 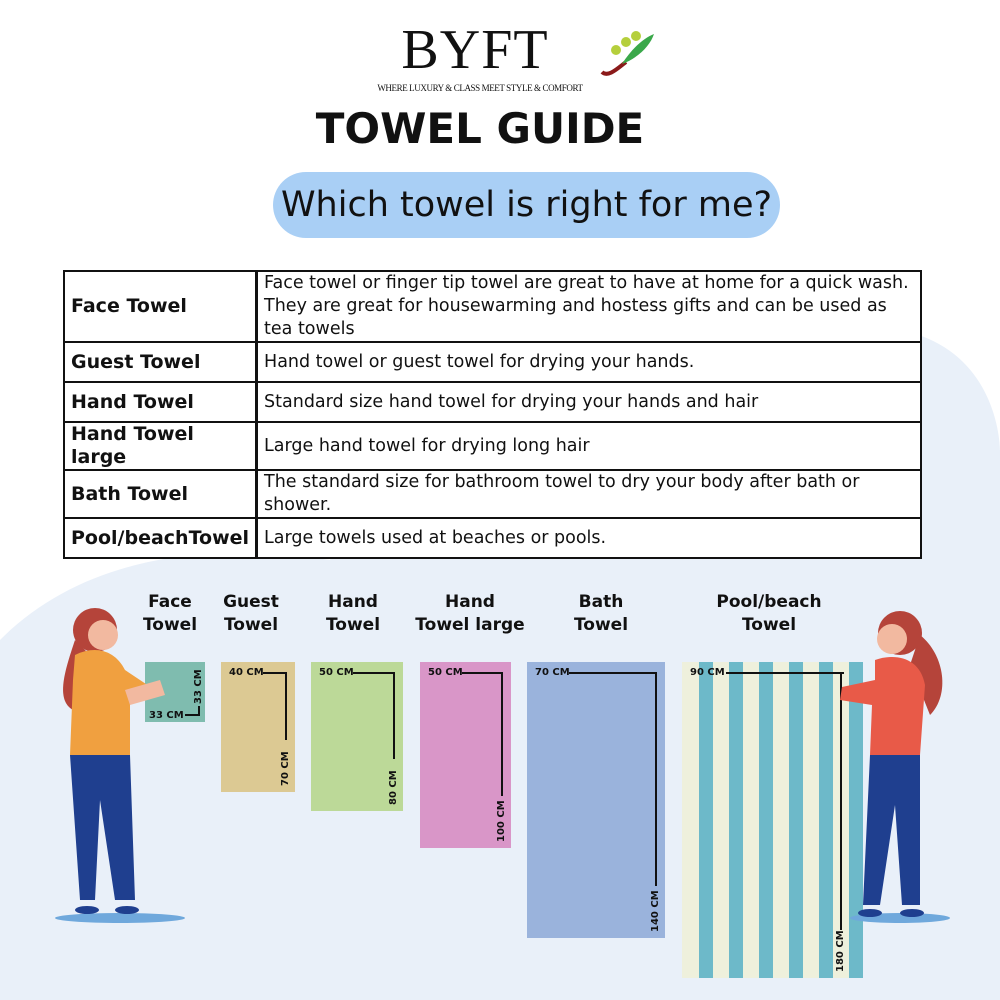 I want to click on towel-shape: 40 CM 70 CM, so click(x=258, y=727).